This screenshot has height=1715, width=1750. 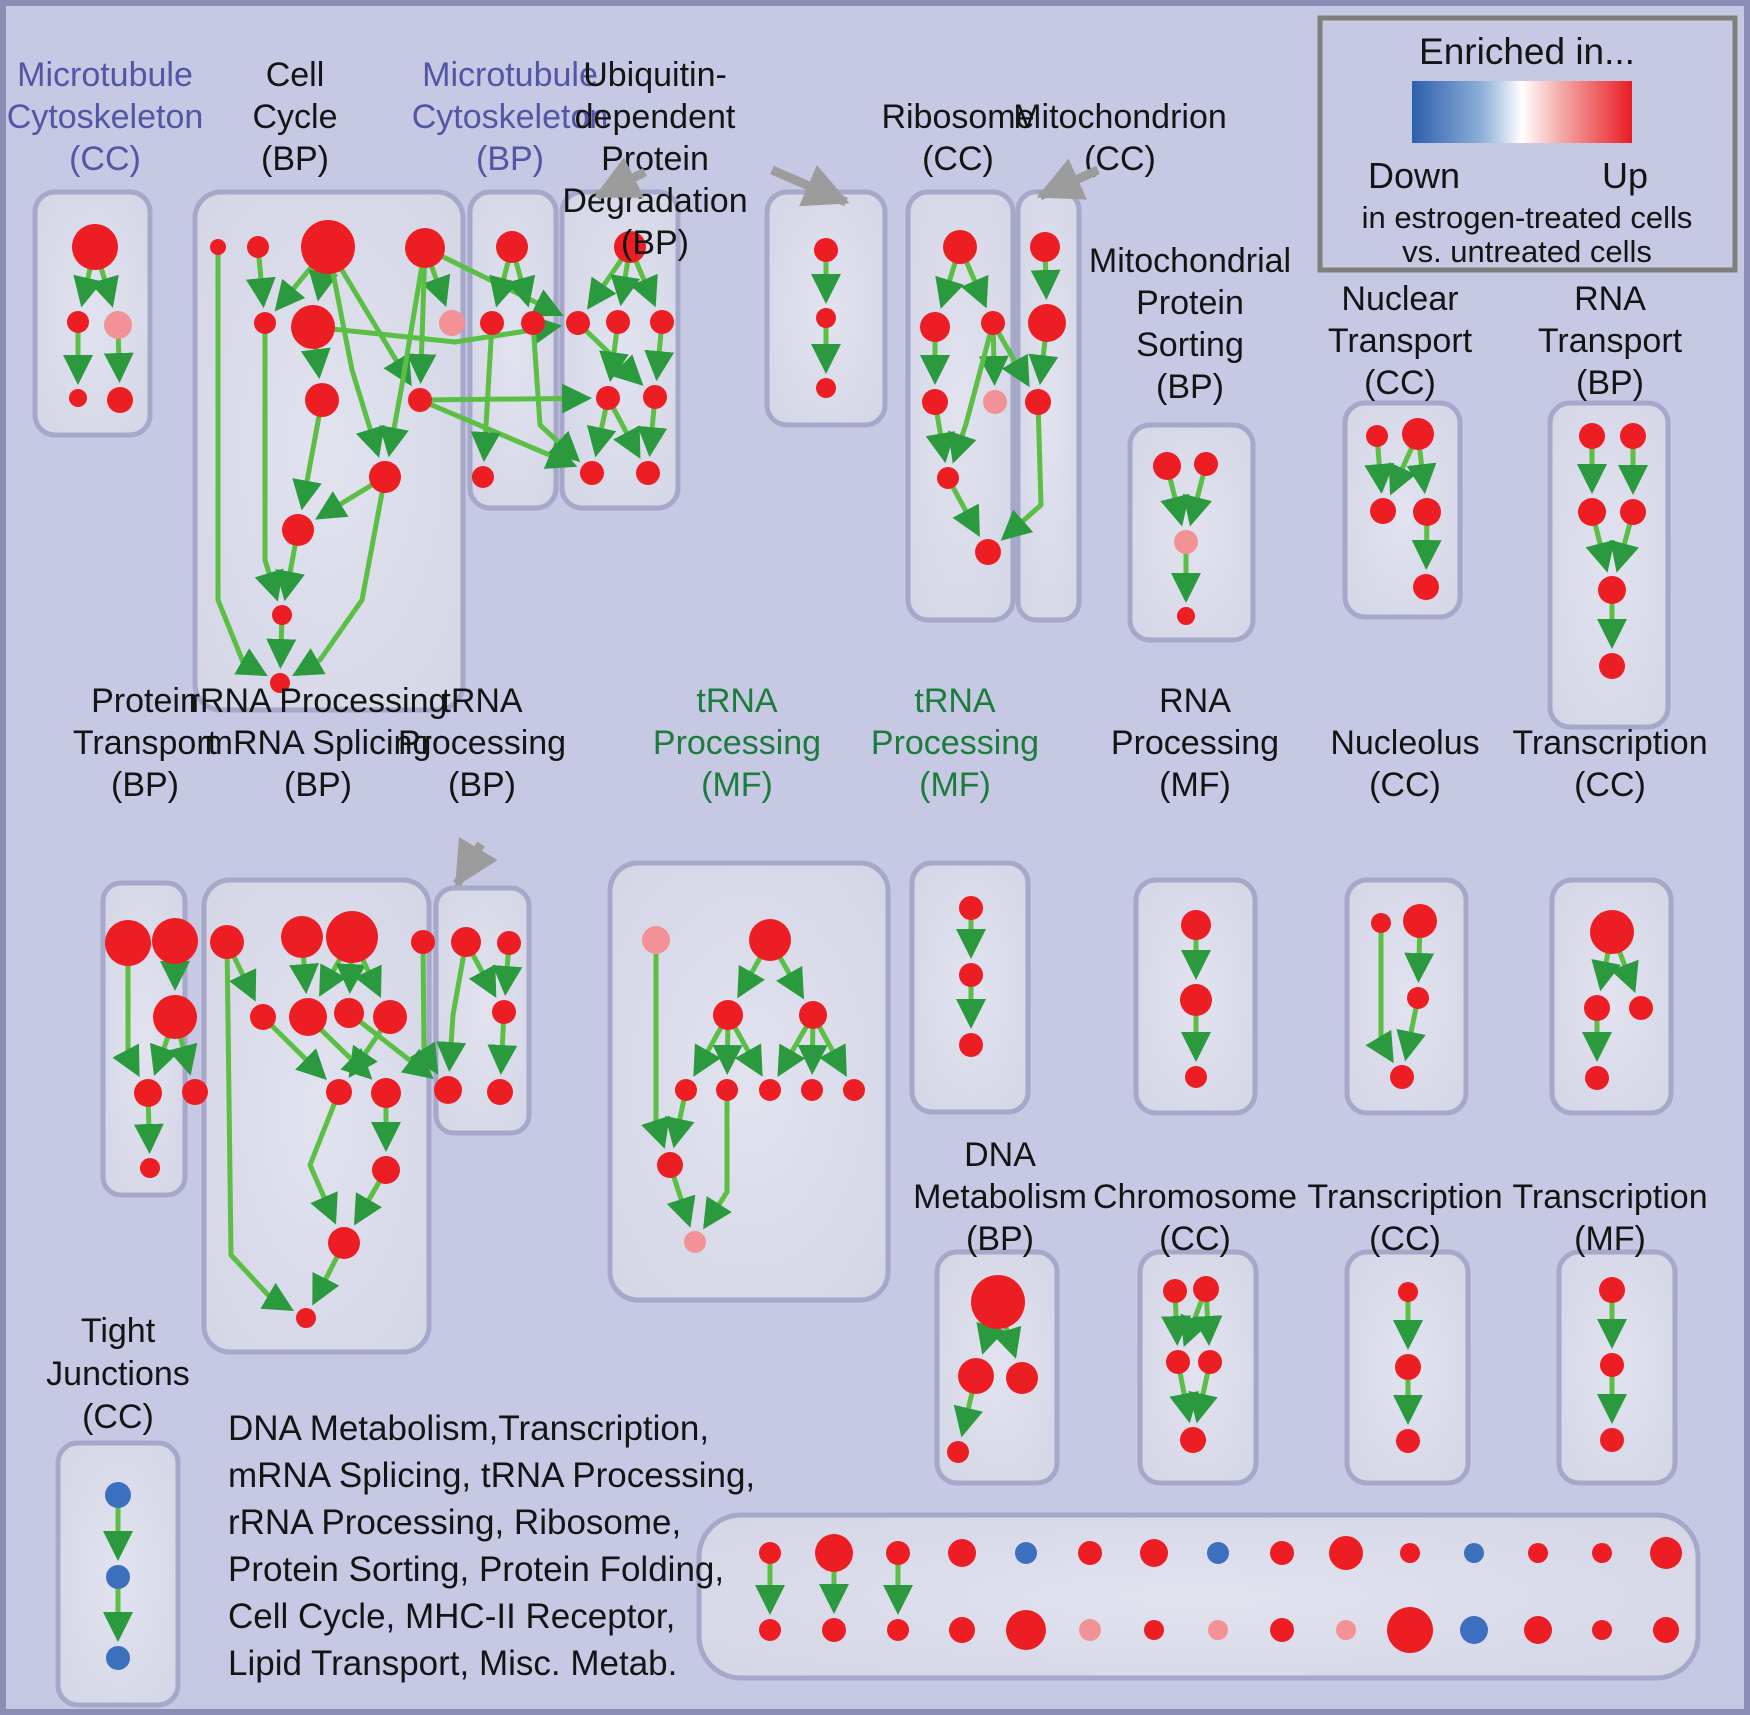 I want to click on edge-ra-rm, so click(x=259, y=1126).